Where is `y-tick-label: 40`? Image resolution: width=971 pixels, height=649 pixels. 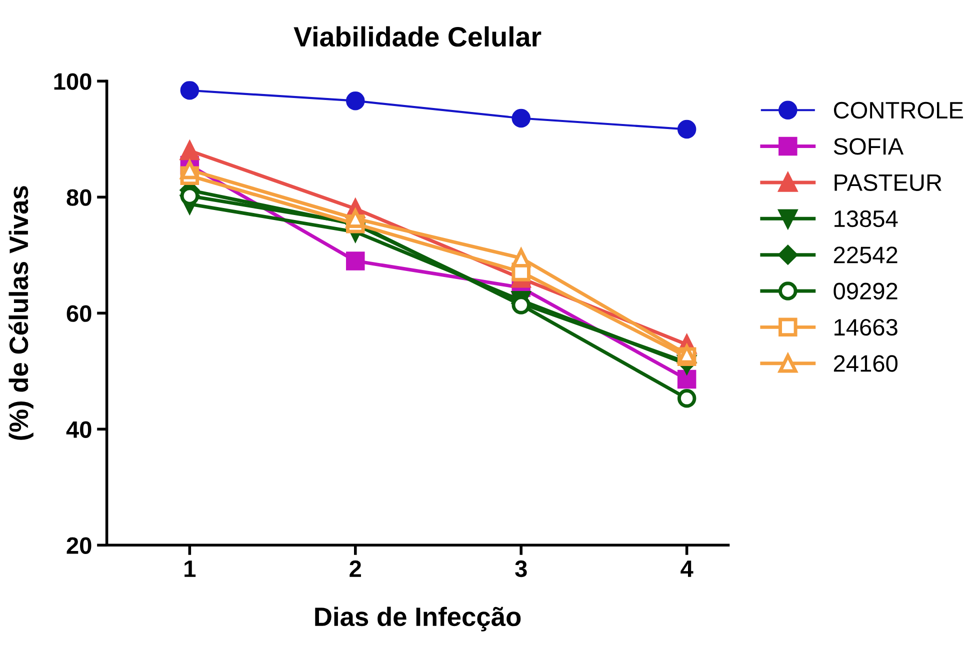
y-tick-label: 40 is located at coordinates (79, 429).